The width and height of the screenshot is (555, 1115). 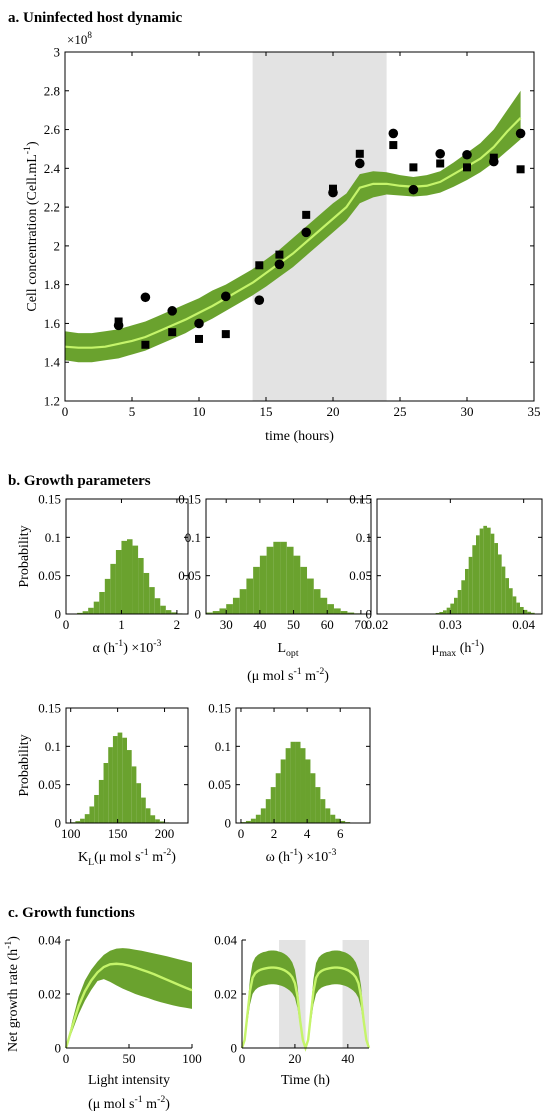 What do you see at coordinates (52, 284) in the screenshot?
I see `y-tick-label: 1.8` at bounding box center [52, 284].